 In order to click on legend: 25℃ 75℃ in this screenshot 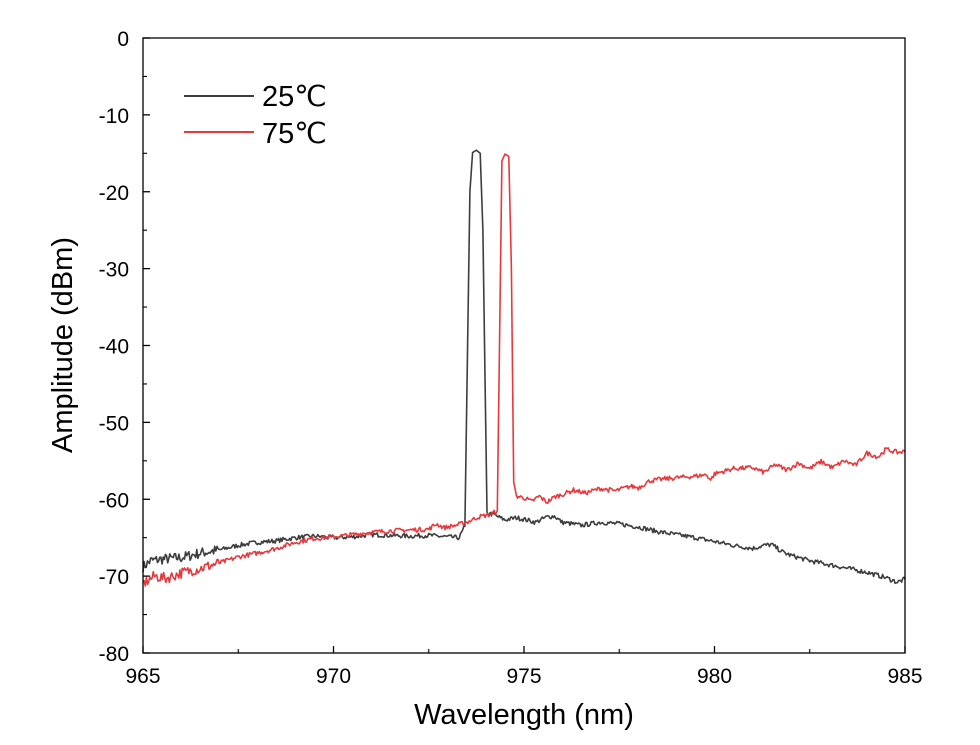, I will do `click(255, 115)`.